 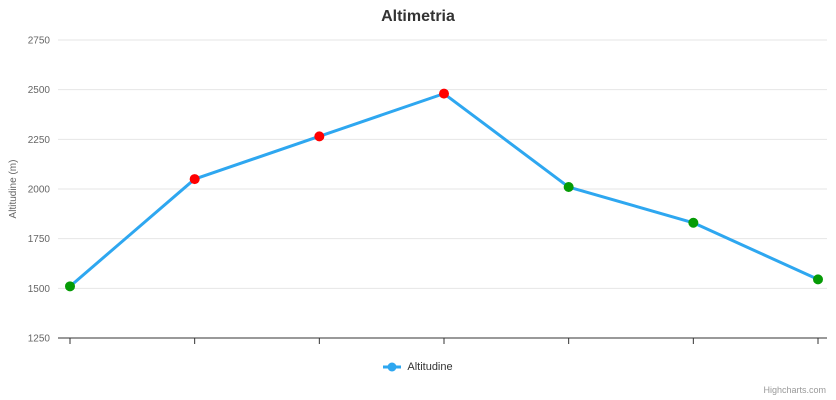 I want to click on legend-marker, so click(x=392, y=367).